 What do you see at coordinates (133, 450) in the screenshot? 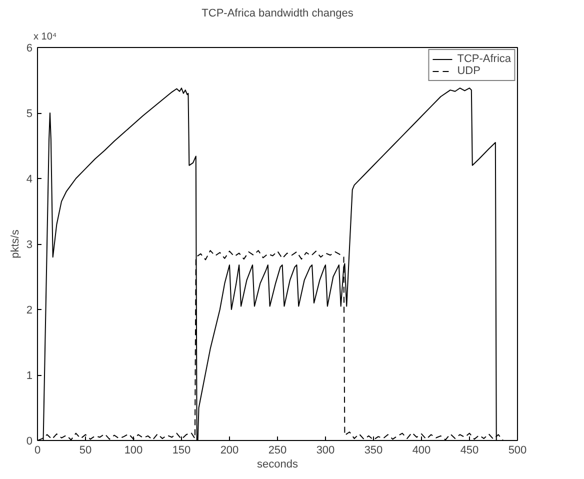
I see `x-tick-label: 100` at bounding box center [133, 450].